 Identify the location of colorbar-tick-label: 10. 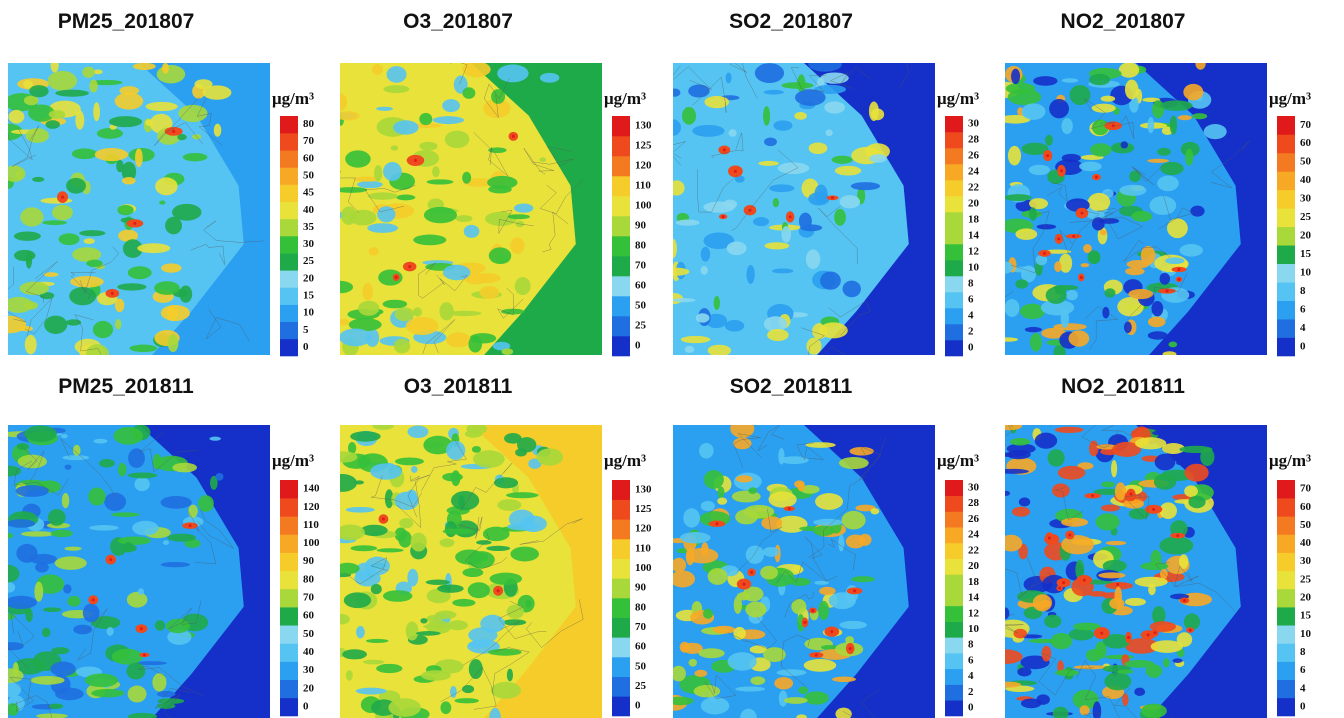
(1306, 272).